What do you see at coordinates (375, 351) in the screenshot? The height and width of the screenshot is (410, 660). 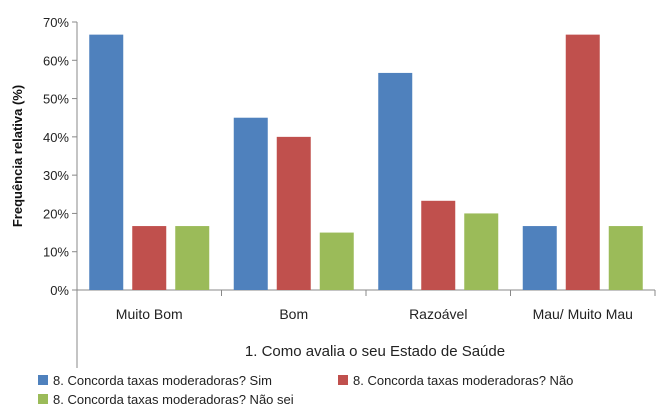 I see `x-axis-title: 1. Como avalia o seu Estado de Saúde` at bounding box center [375, 351].